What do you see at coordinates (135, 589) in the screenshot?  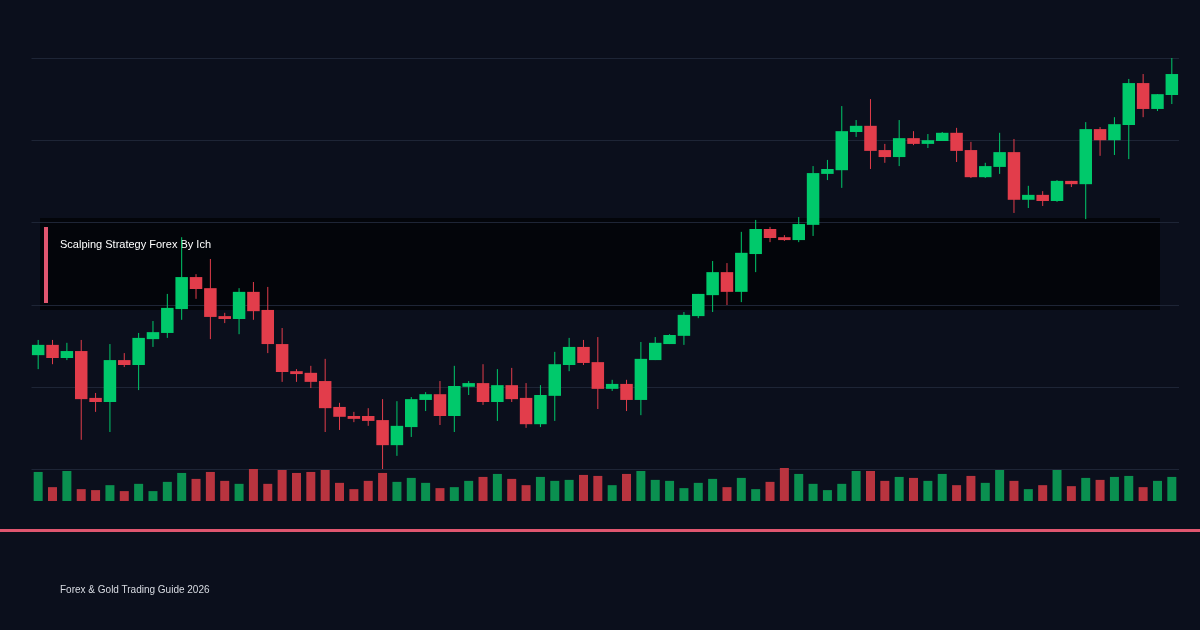 I see `text: Forex & Gold Trading Guide 2026` at bounding box center [135, 589].